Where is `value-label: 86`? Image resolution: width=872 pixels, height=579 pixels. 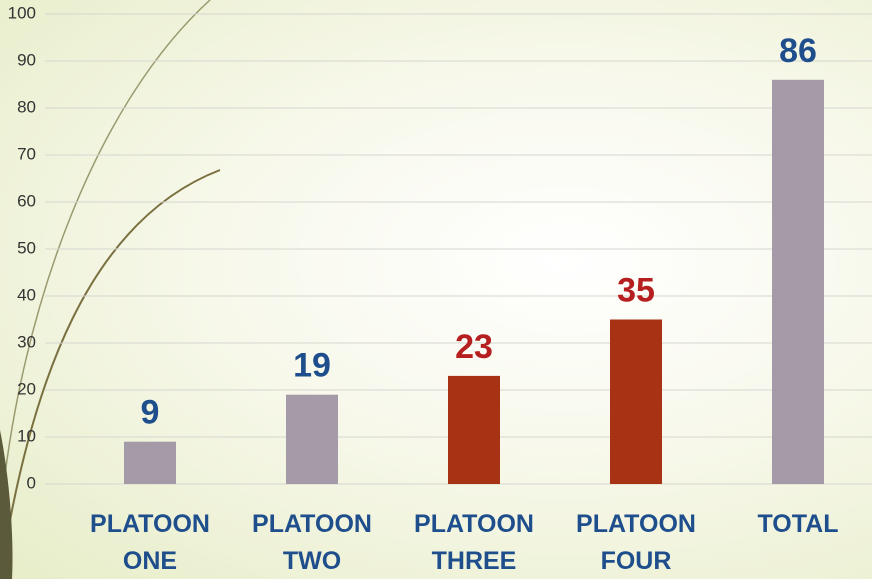 value-label: 86 is located at coordinates (798, 51).